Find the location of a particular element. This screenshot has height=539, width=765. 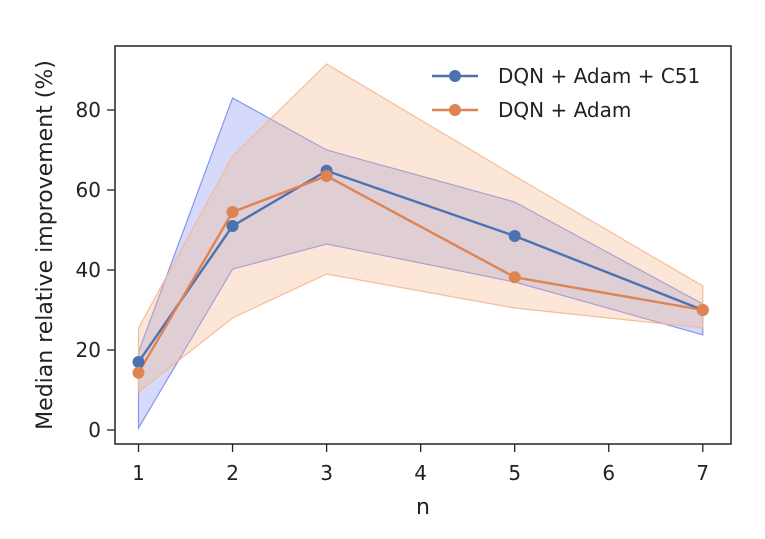

y-axis: 0 20 40 60 80 is located at coordinates (95, 270).